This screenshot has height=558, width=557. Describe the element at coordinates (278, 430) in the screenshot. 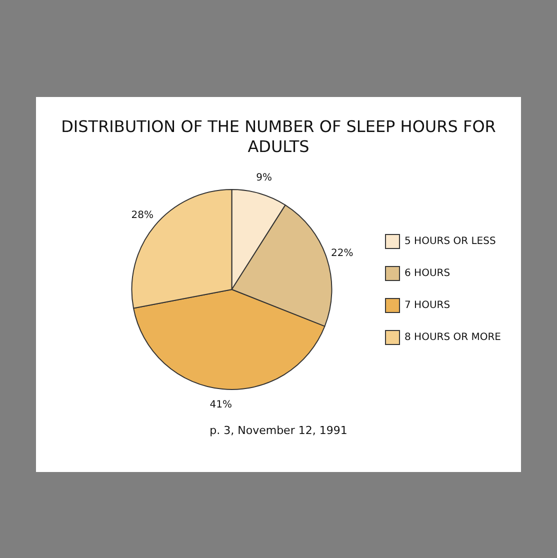

I see `text: p. 3, November 12, 1991` at that location.